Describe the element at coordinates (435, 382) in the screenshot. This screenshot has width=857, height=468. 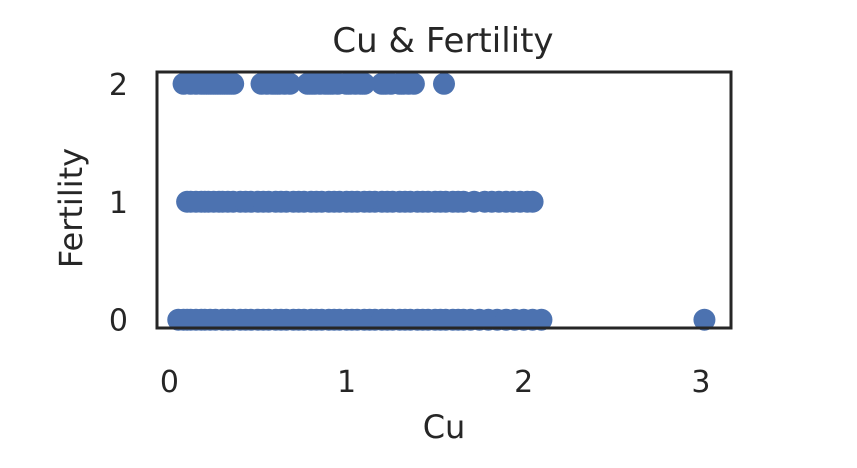
I see `x-axis-ticks: 0 1 2 3` at that location.